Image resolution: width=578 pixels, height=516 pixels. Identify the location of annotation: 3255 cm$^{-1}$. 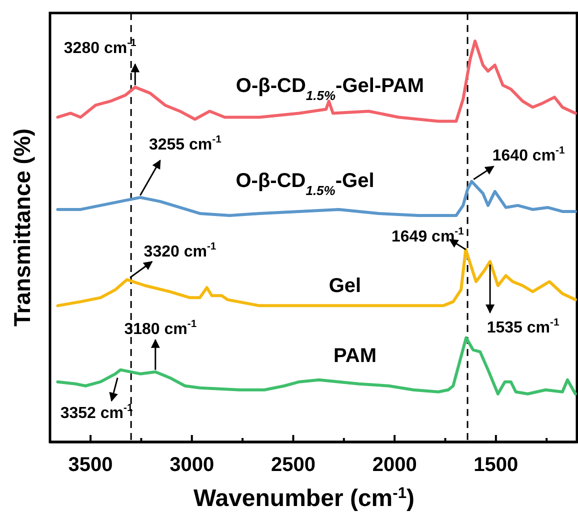
(185, 144).